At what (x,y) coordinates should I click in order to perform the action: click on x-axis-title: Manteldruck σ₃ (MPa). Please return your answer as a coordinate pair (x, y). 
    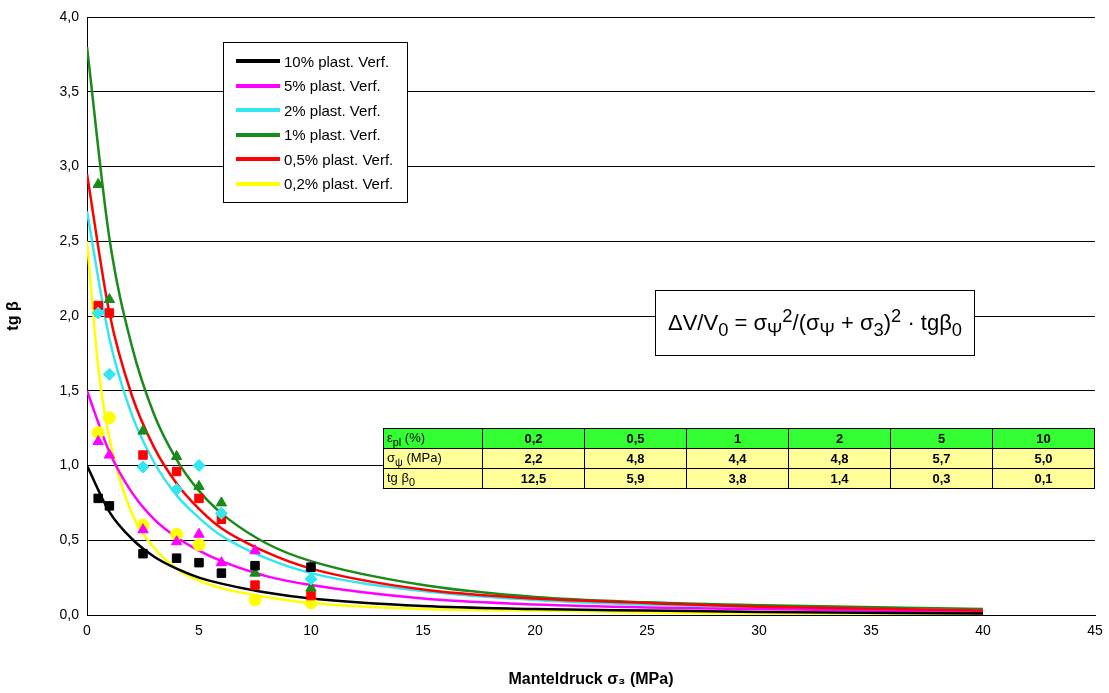
    Looking at the image, I should click on (591, 678).